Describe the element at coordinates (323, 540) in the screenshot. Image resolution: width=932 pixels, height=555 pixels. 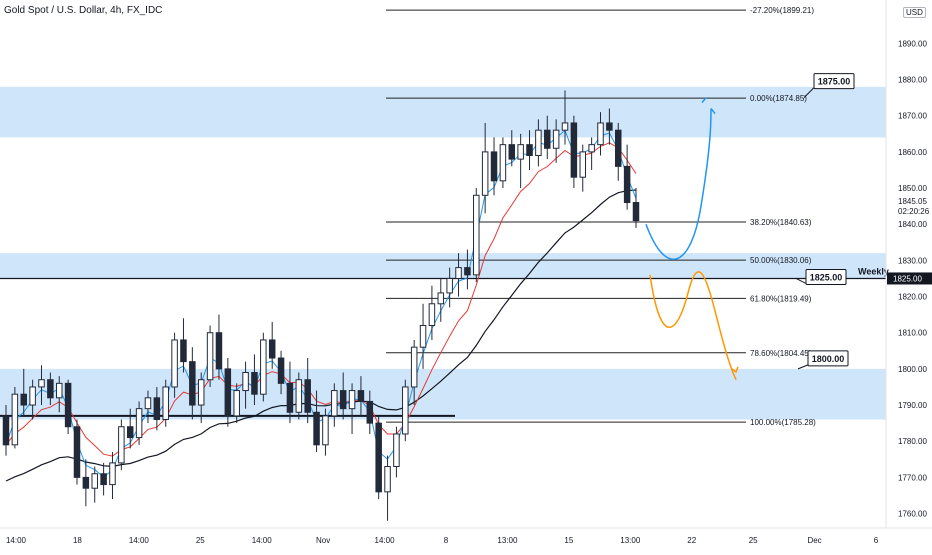
I see `time-tick-label: Nov` at that location.